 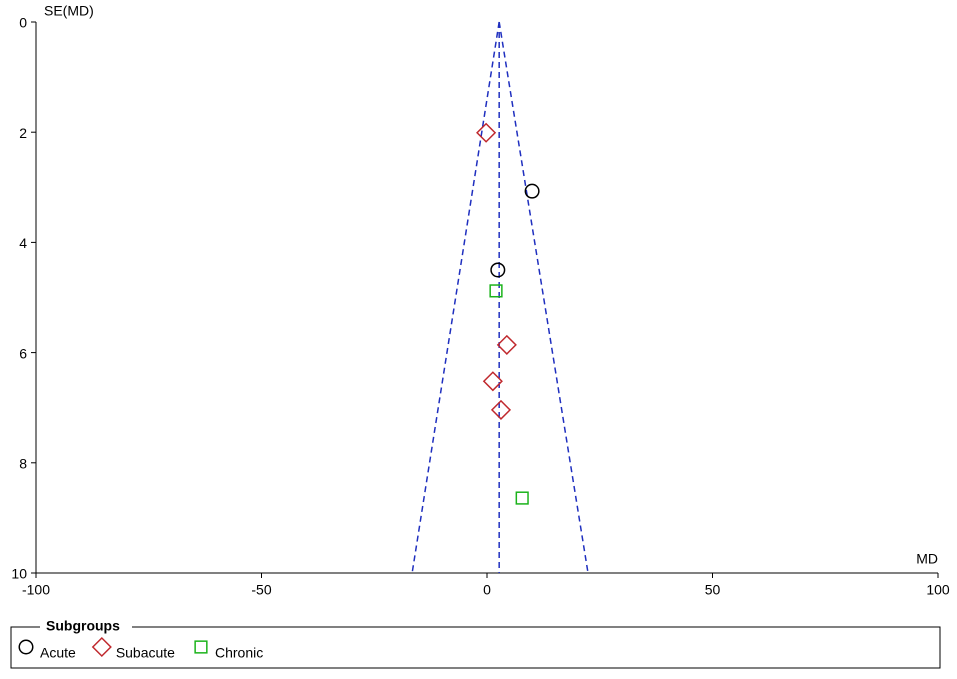 What do you see at coordinates (239, 653) in the screenshot?
I see `legend-label: Chronic` at bounding box center [239, 653].